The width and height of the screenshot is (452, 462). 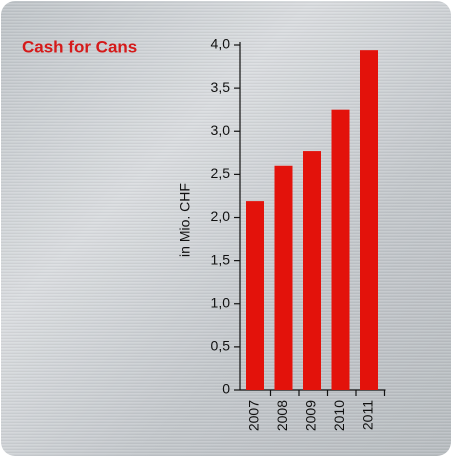 I want to click on x-tick-label: 2008, so click(x=282, y=415).